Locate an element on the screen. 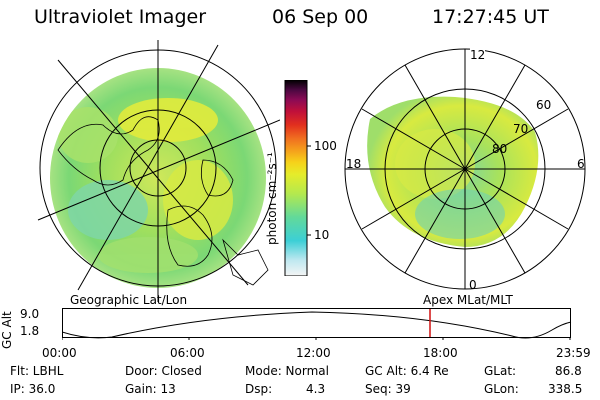 Image resolution: width=600 pixels, height=400 pixels. mlt-label-6: 6 is located at coordinates (581, 164).